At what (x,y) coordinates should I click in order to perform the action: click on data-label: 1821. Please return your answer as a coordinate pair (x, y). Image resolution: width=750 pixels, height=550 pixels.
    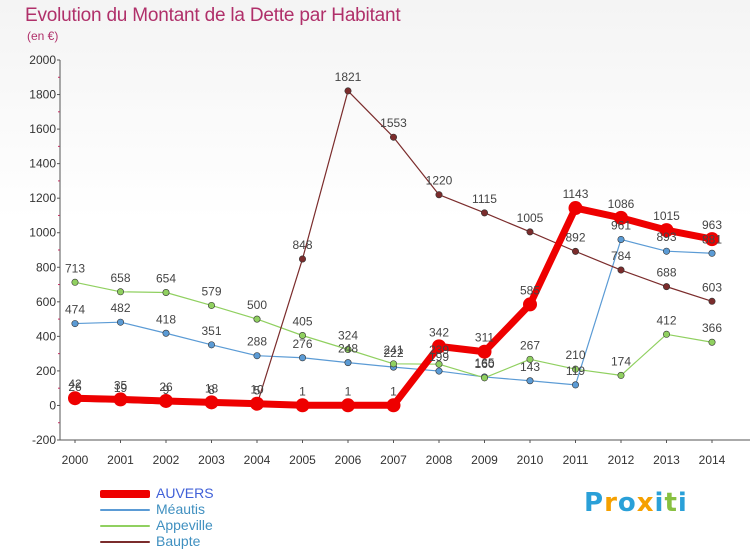
    Looking at the image, I should click on (348, 77).